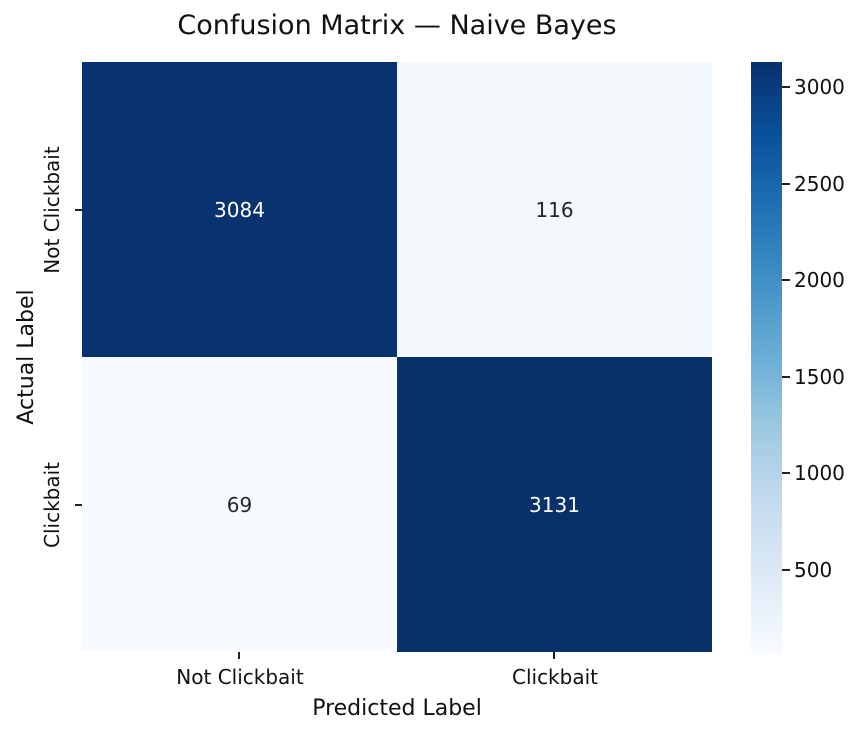 This screenshot has height=734, width=863. What do you see at coordinates (397, 25) in the screenshot?
I see `chart-title: Confusion Matrix — Naive Bayes` at bounding box center [397, 25].